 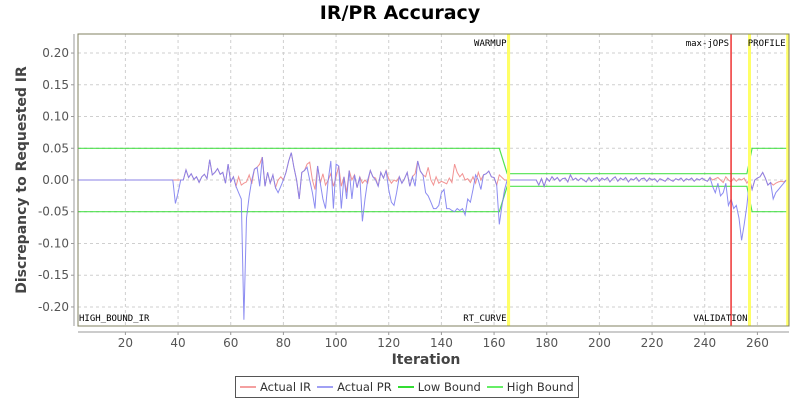 What do you see at coordinates (484, 319) in the screenshot?
I see `marker-label: RT_CURVE` at bounding box center [484, 319].